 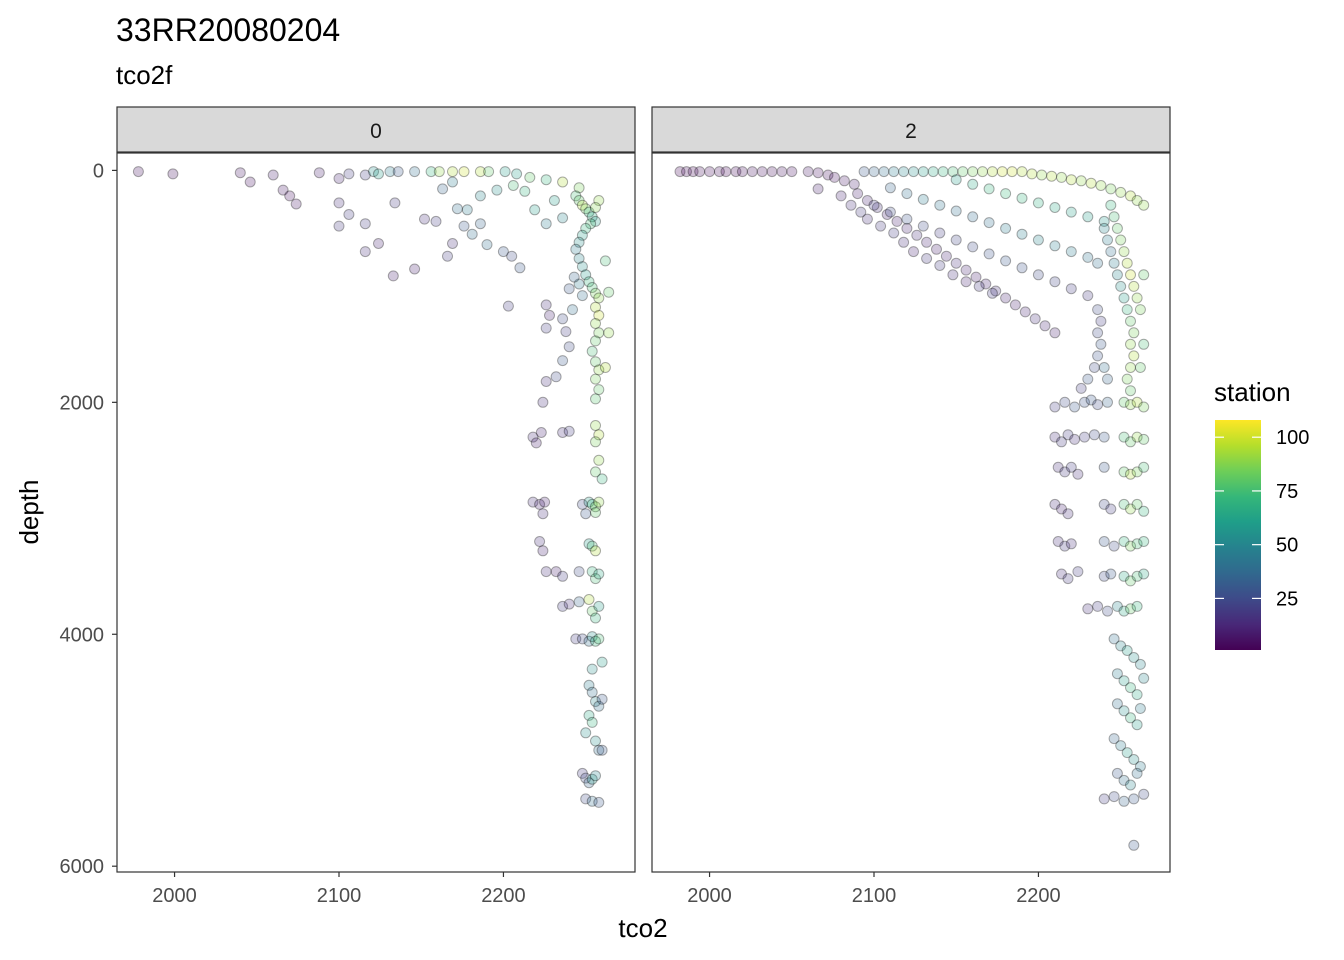 I want to click on legend-colorbar, so click(x=1238, y=535).